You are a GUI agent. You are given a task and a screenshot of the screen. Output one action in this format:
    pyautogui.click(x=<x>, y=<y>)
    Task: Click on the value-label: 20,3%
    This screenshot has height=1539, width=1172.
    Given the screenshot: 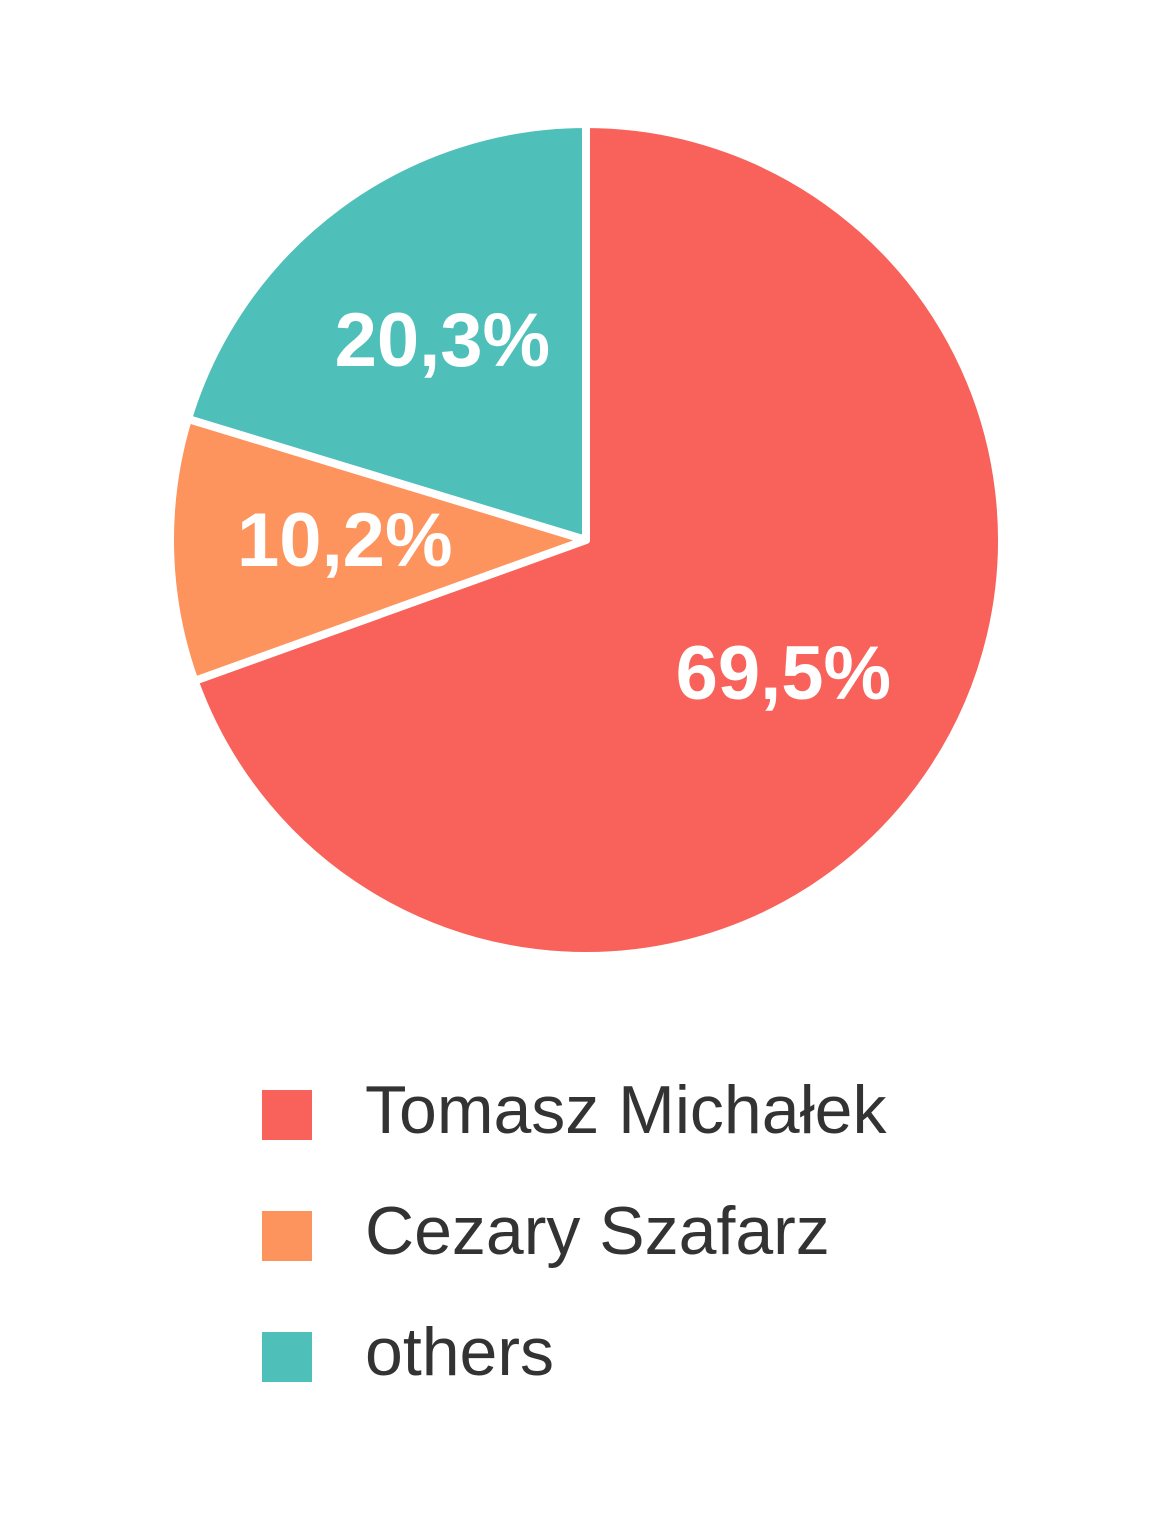 What is the action you would take?
    pyautogui.click(x=443, y=340)
    